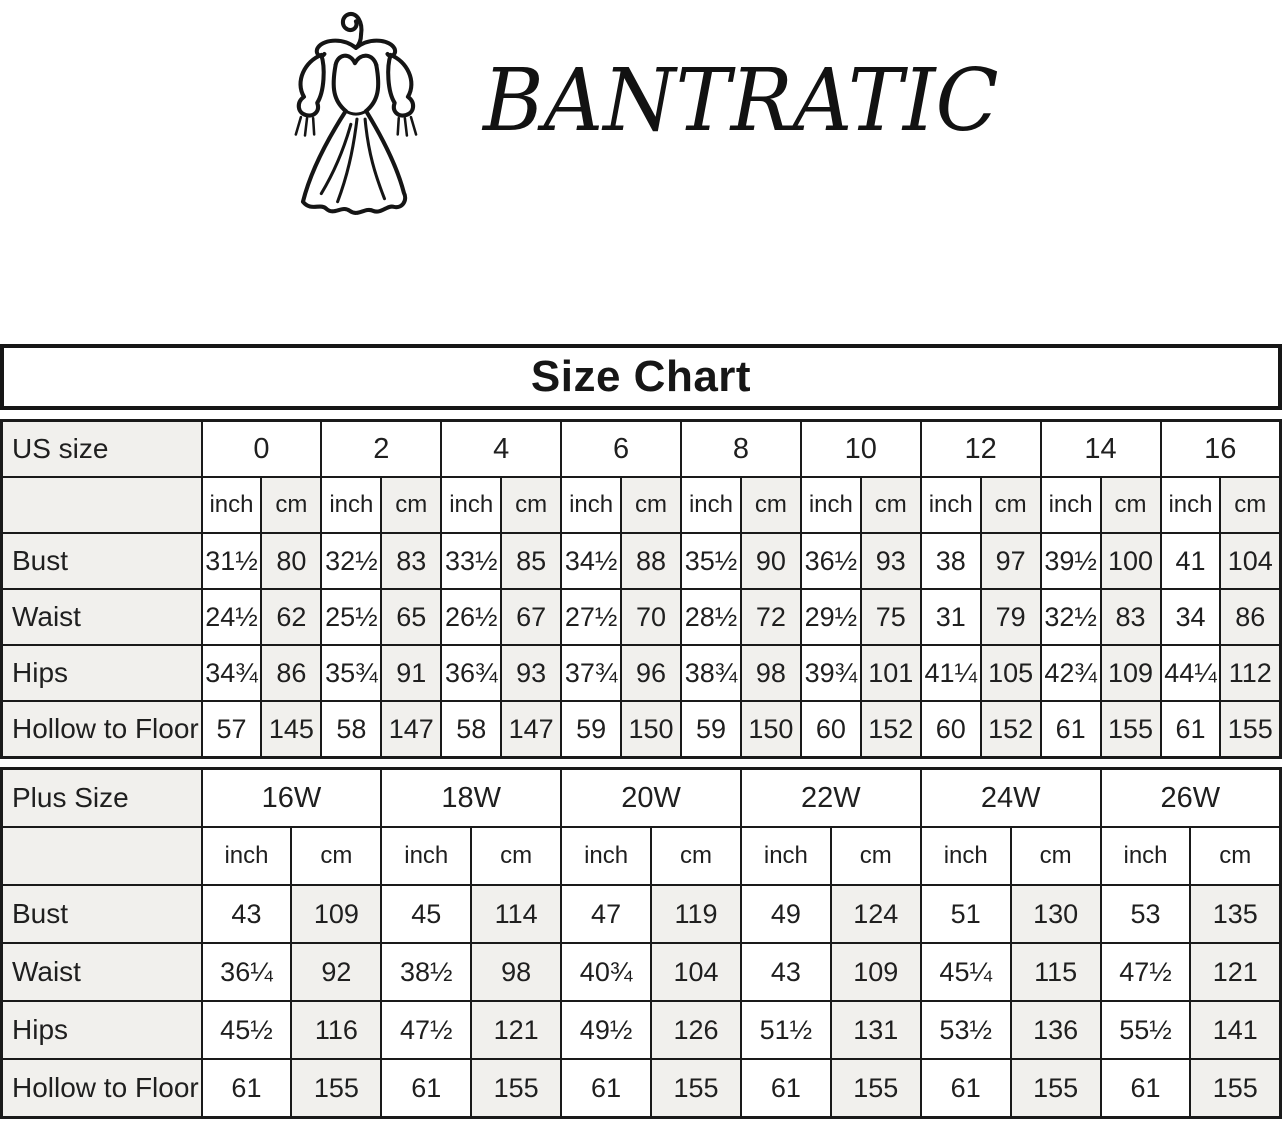 Image resolution: width=1282 pixels, height=1134 pixels. What do you see at coordinates (516, 972) in the screenshot?
I see `measurement-value-cm: 98` at bounding box center [516, 972].